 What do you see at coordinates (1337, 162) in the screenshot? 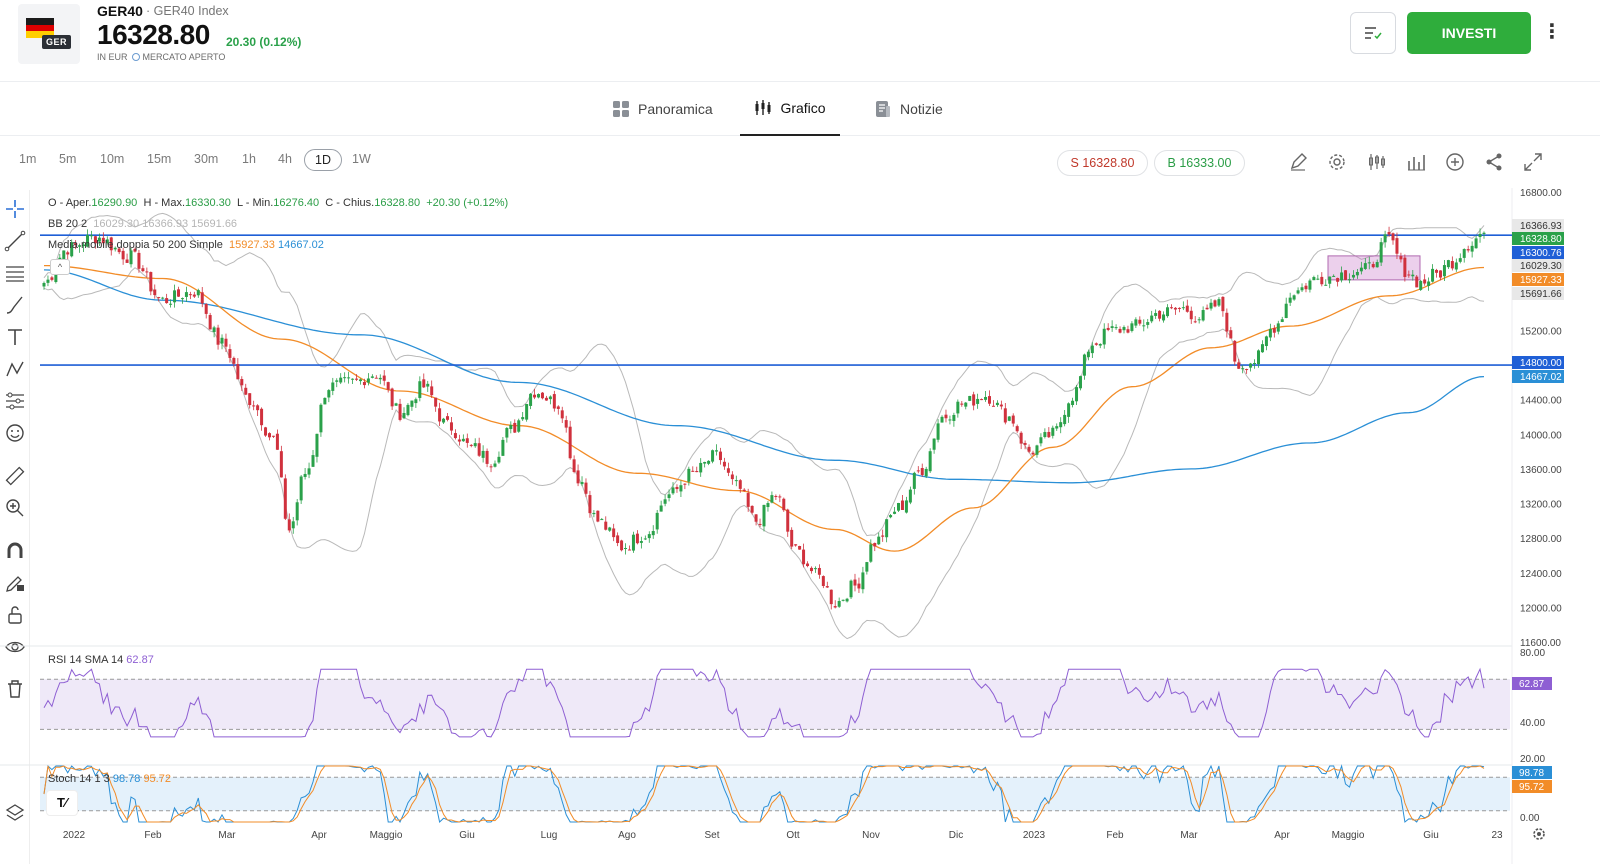
I see `settings-icon` at bounding box center [1337, 162].